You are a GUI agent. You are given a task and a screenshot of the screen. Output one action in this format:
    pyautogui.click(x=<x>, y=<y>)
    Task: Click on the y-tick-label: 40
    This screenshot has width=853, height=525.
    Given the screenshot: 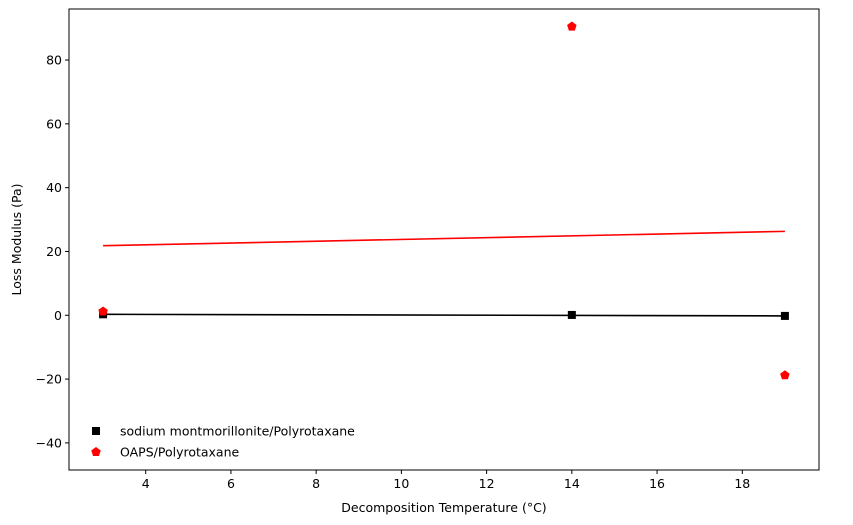 What is the action you would take?
    pyautogui.click(x=54, y=187)
    